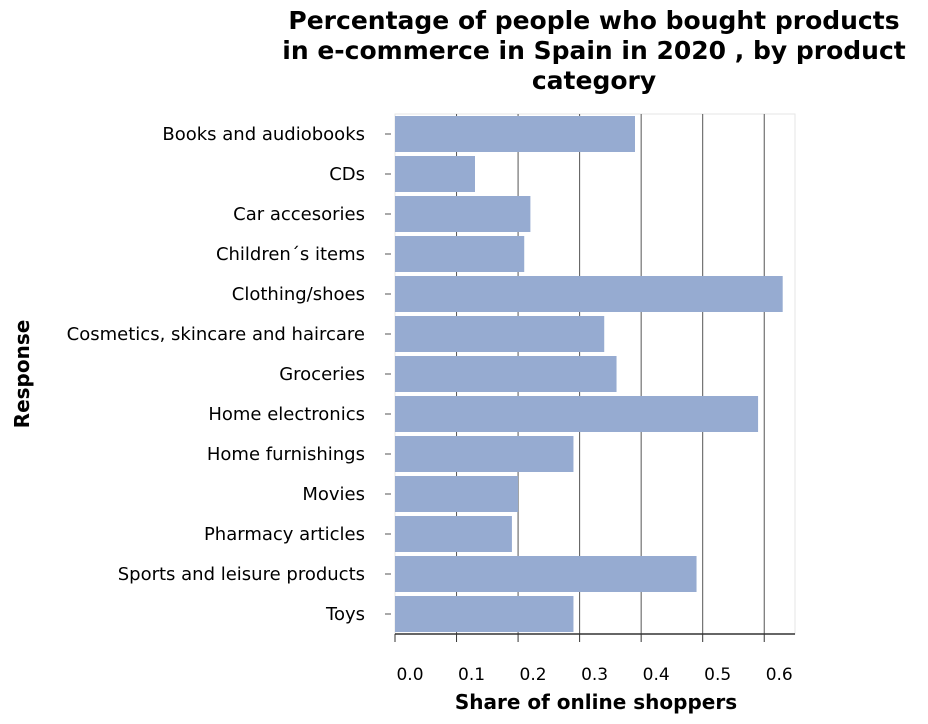 The image size is (928, 724). Describe the element at coordinates (263, 134) in the screenshot. I see `category-label: Books and audiobooks` at that location.